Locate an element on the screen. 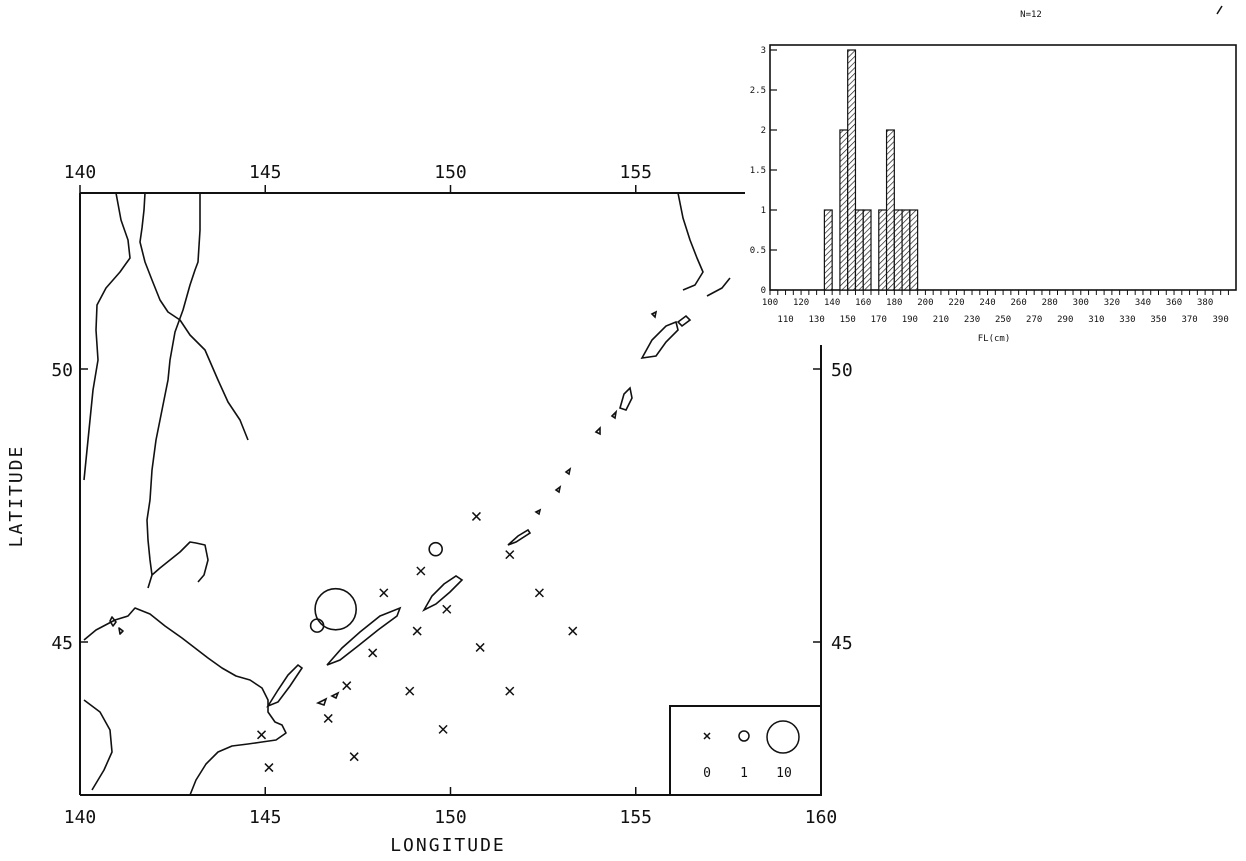  rebun-island is located at coordinates (121, 631).